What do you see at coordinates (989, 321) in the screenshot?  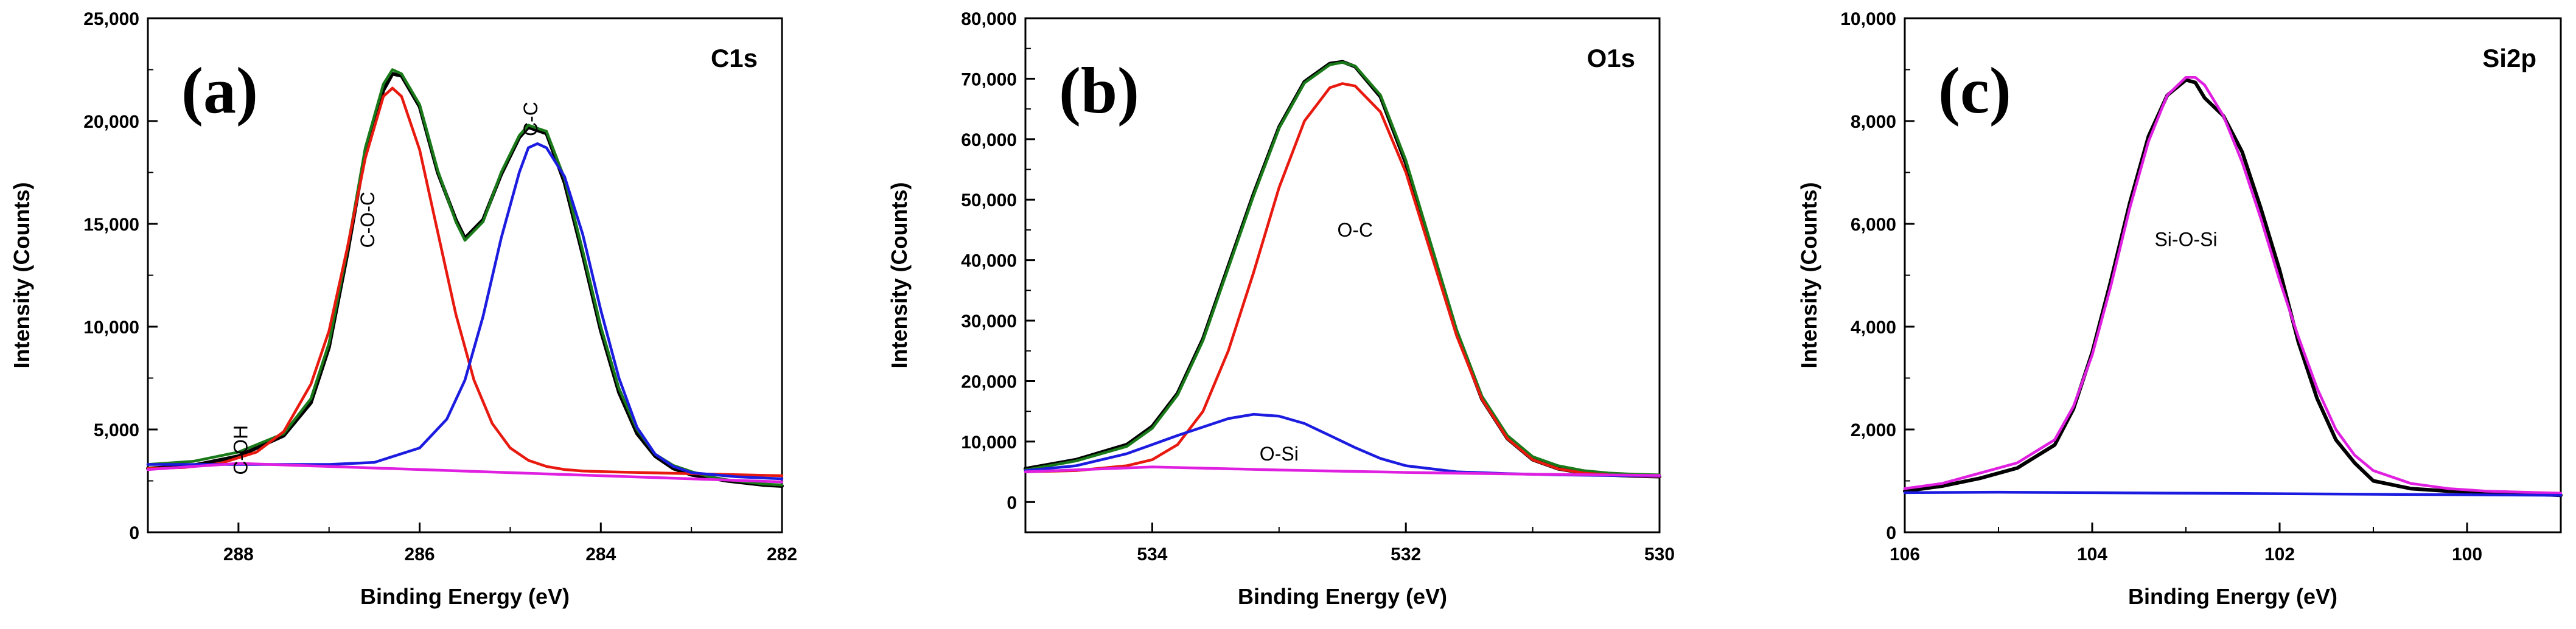 I see `y-tick-label: 30,000` at bounding box center [989, 321].